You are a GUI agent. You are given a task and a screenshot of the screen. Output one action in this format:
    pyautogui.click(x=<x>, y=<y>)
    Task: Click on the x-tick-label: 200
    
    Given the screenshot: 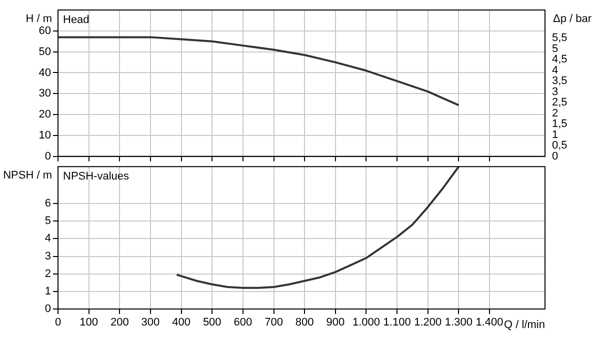 What is the action you would take?
    pyautogui.click(x=119, y=322)
    